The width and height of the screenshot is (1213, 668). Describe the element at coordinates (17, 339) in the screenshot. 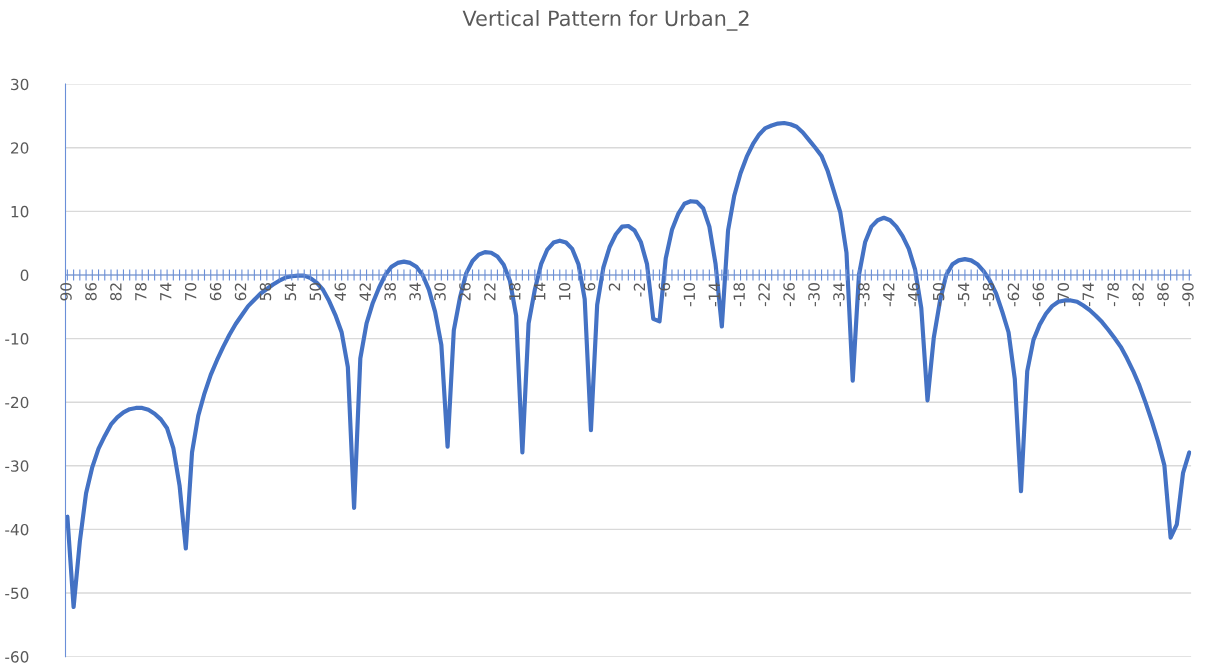

I see `y-tick-label: -10` at that location.